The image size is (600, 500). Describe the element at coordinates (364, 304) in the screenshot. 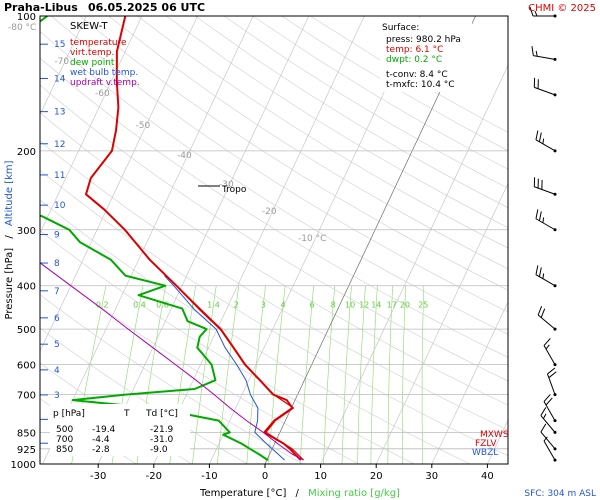

I see `mixing-ratio-label: 12` at that location.